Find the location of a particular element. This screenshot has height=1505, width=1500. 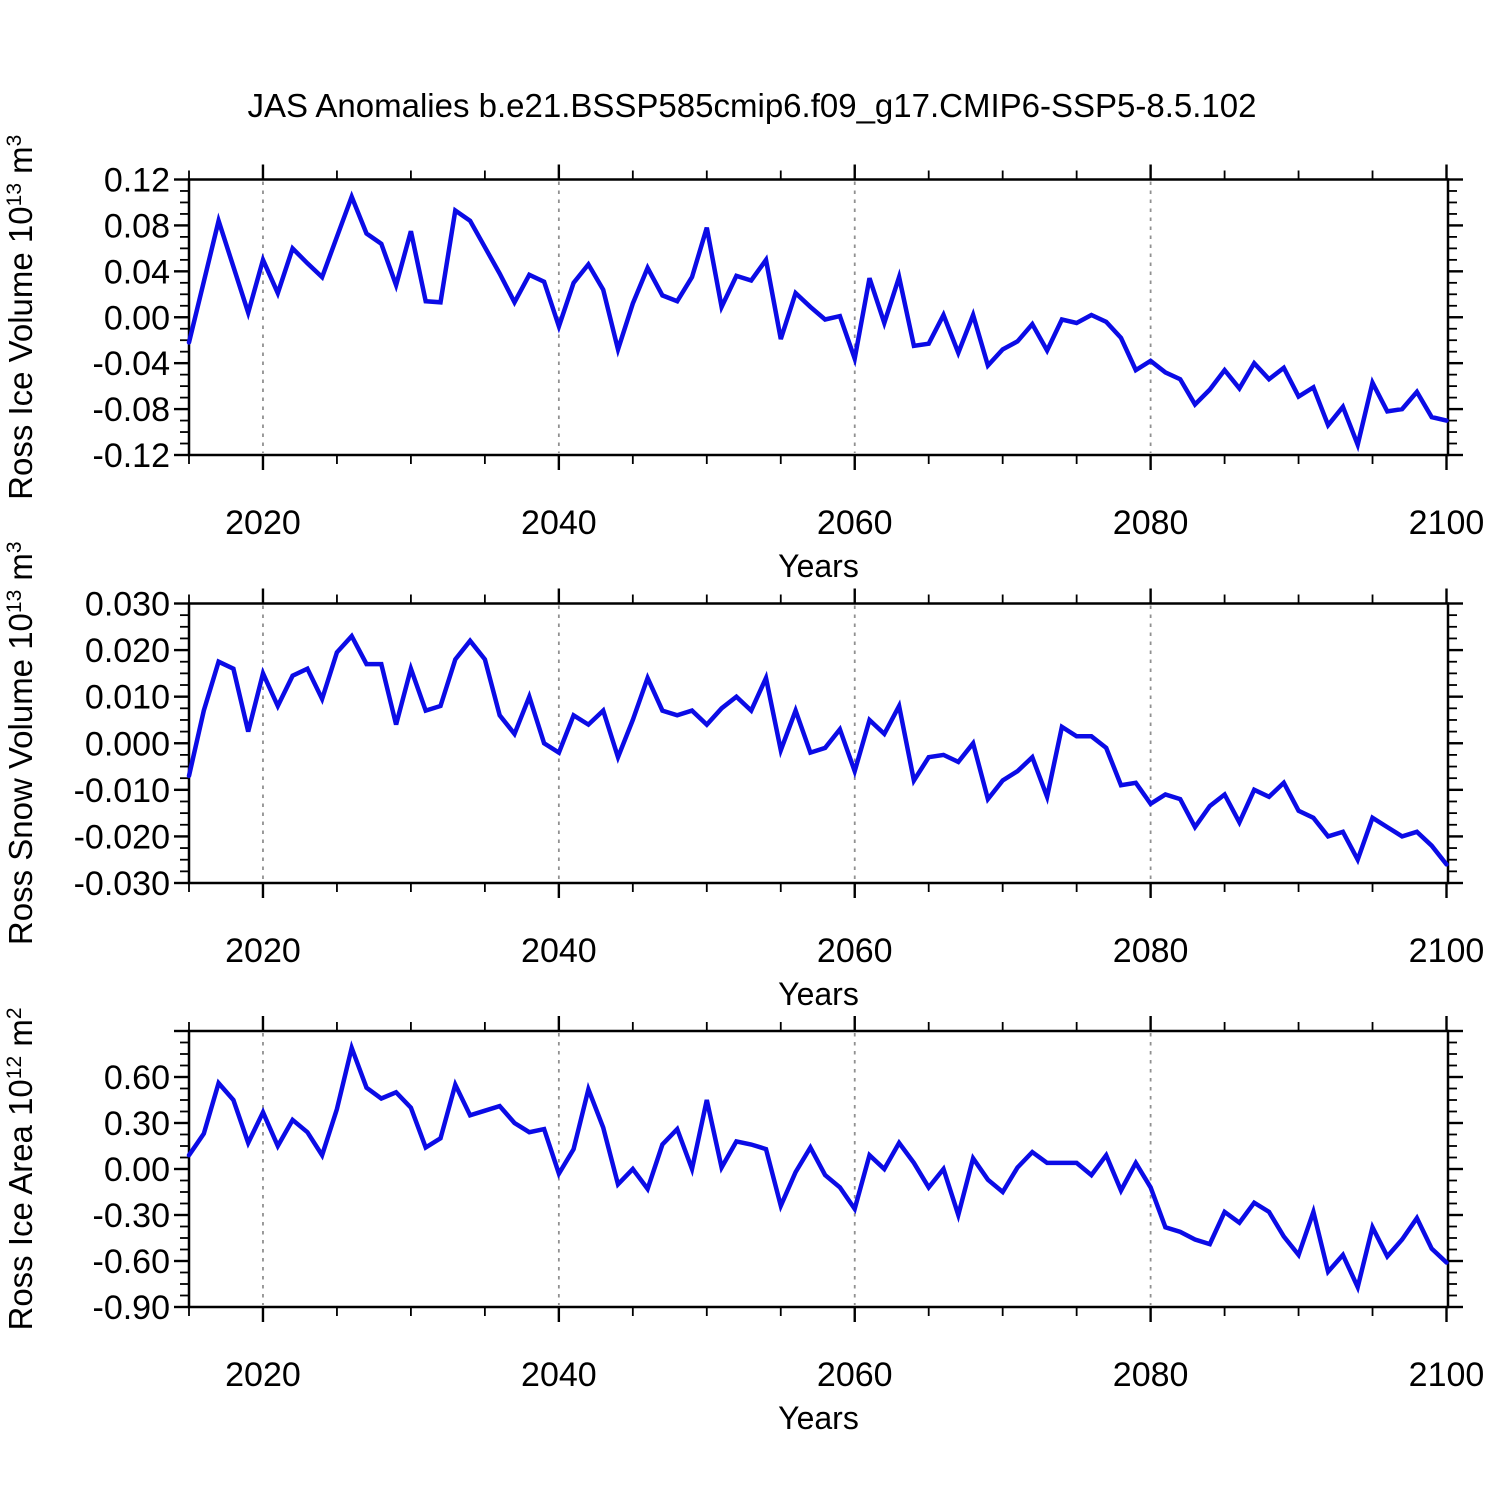

y-axis-label: Ross Ice Volume 1013 m3 is located at coordinates (20, 317).